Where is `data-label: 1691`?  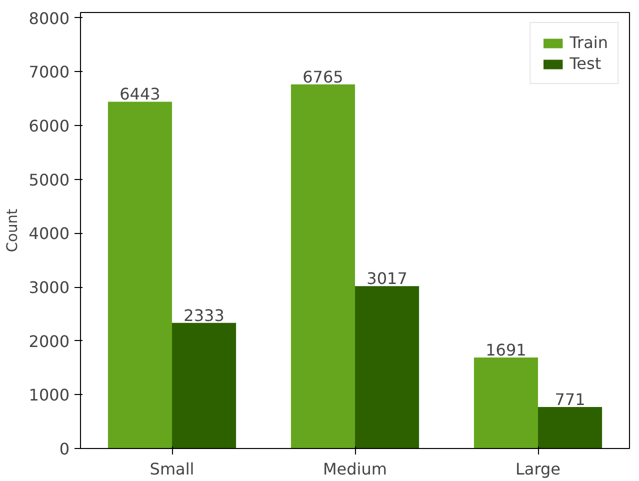 data-label: 1691 is located at coordinates (506, 350).